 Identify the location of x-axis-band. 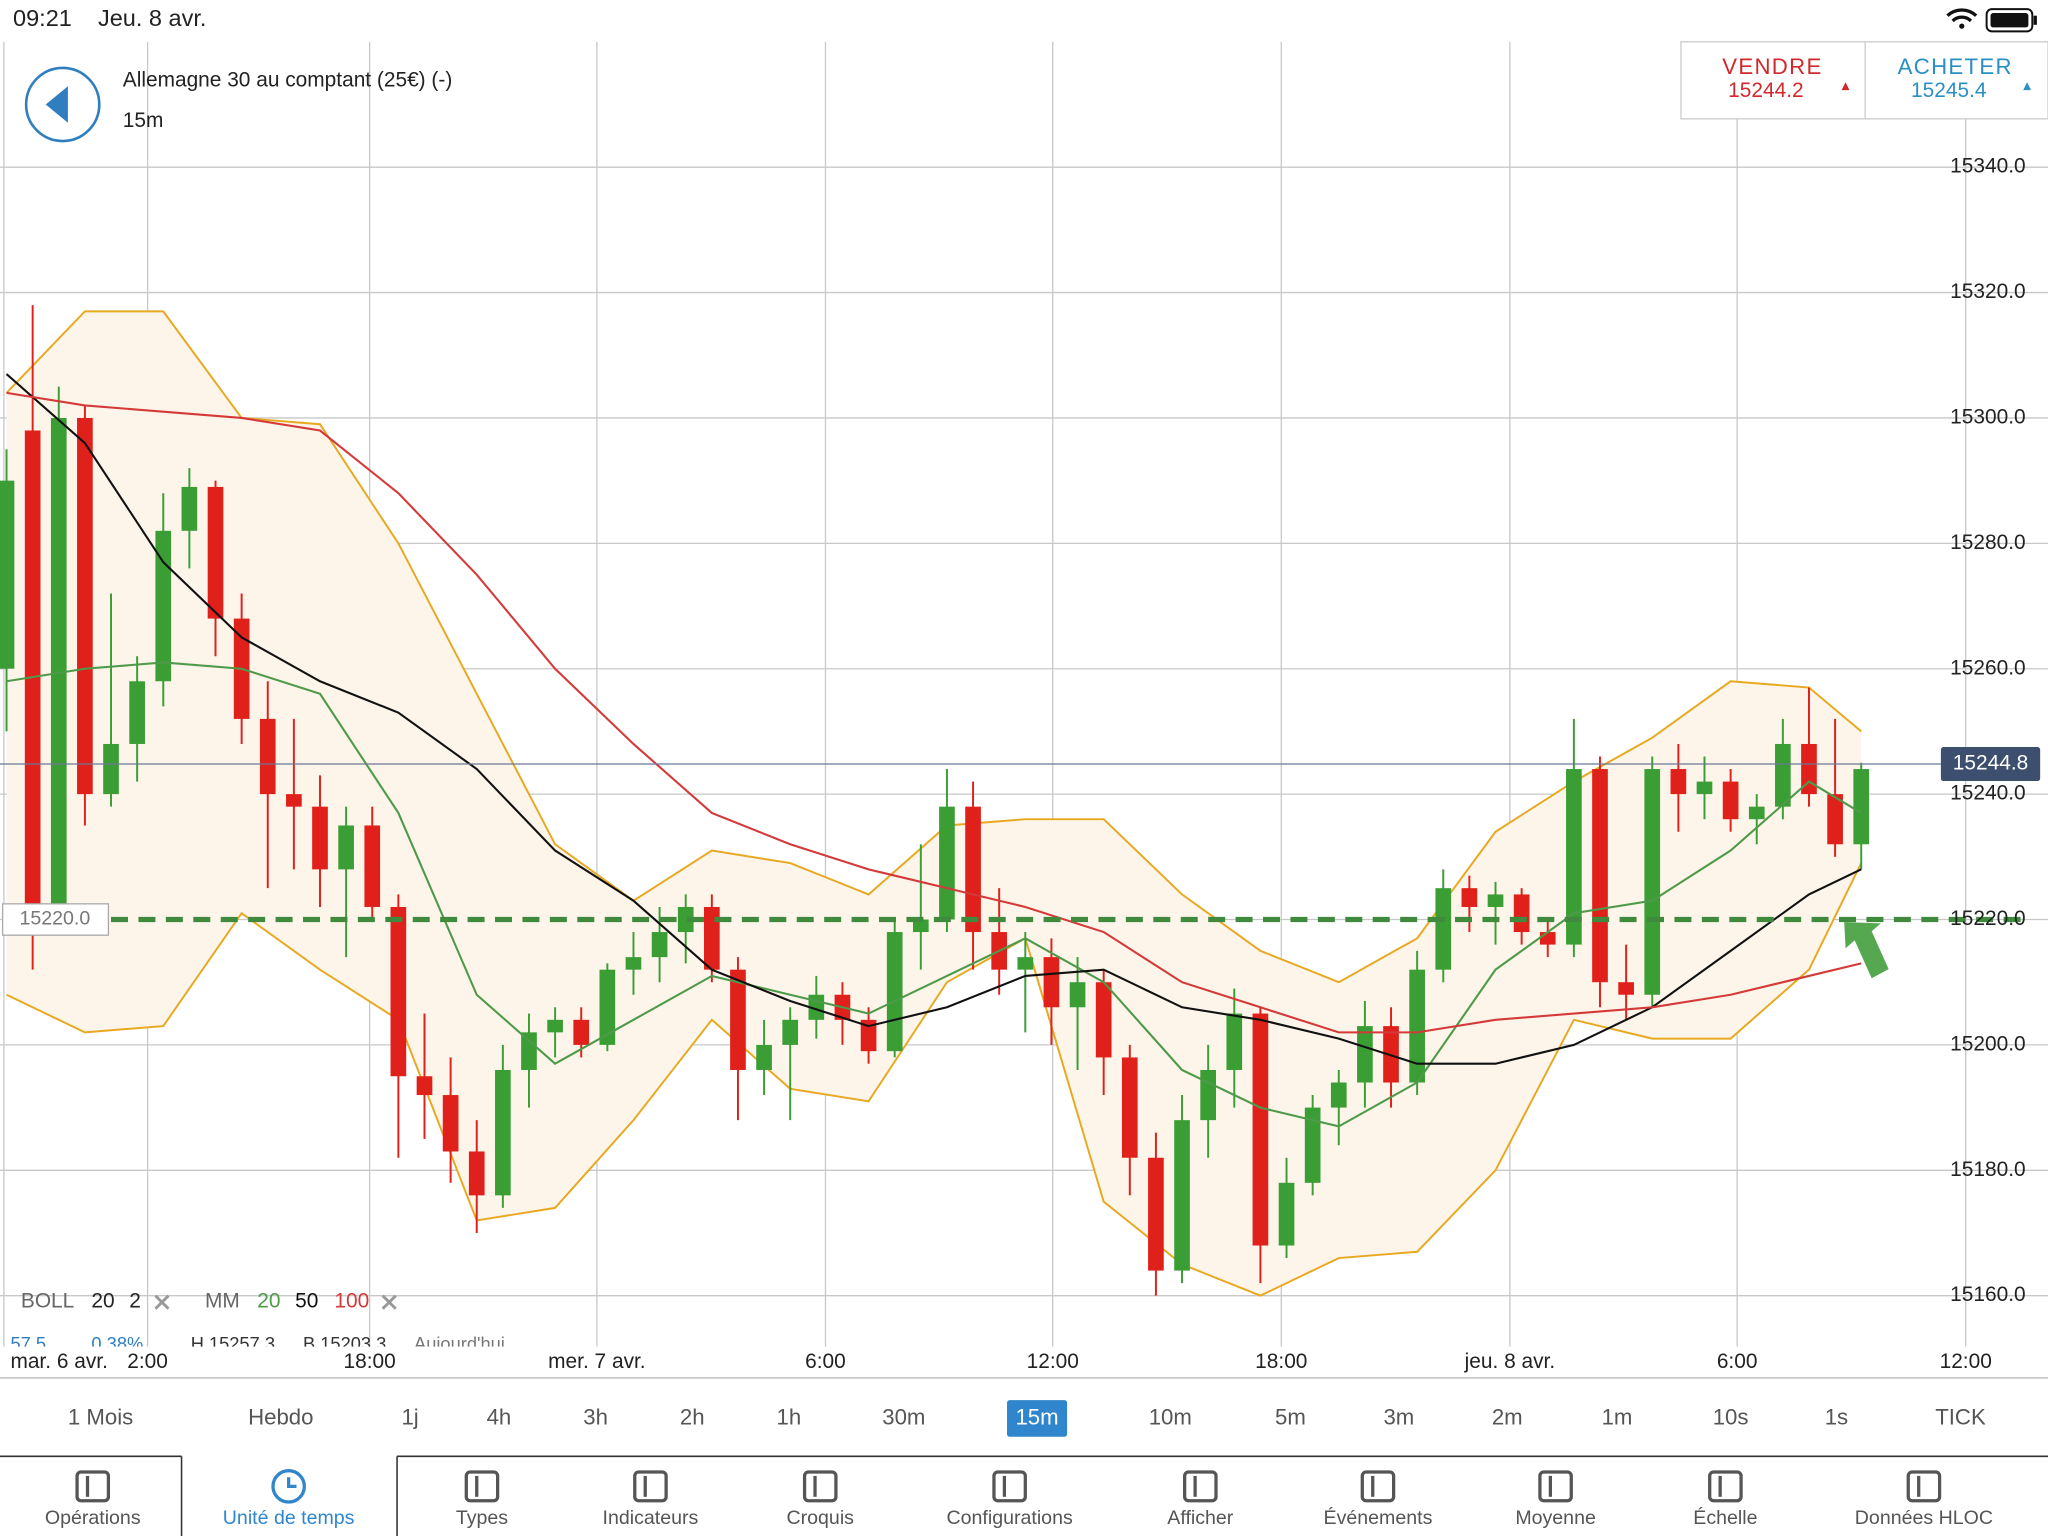
(1024, 1362).